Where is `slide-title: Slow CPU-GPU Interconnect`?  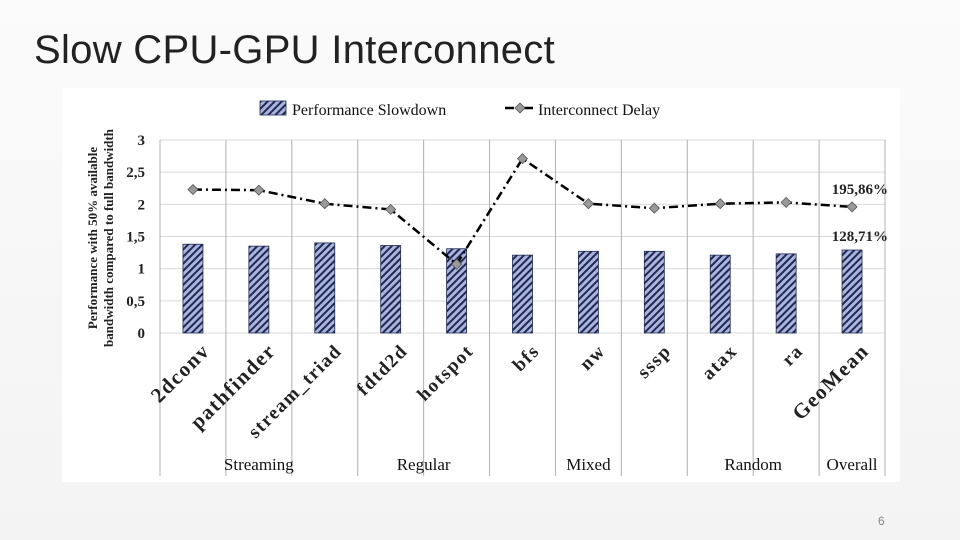
slide-title: Slow CPU-GPU Interconnect is located at coordinates (295, 50).